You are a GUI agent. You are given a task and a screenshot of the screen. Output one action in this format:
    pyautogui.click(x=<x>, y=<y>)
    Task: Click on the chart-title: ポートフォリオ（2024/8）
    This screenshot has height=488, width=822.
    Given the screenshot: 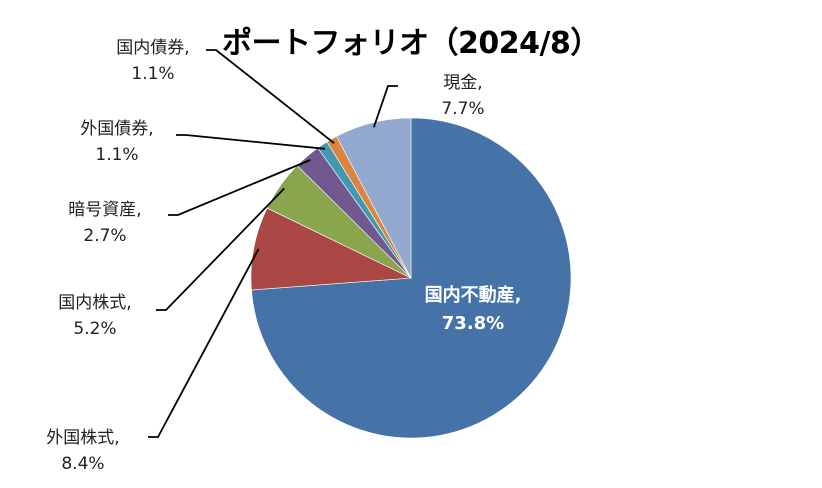 What is the action you would take?
    pyautogui.click(x=411, y=43)
    